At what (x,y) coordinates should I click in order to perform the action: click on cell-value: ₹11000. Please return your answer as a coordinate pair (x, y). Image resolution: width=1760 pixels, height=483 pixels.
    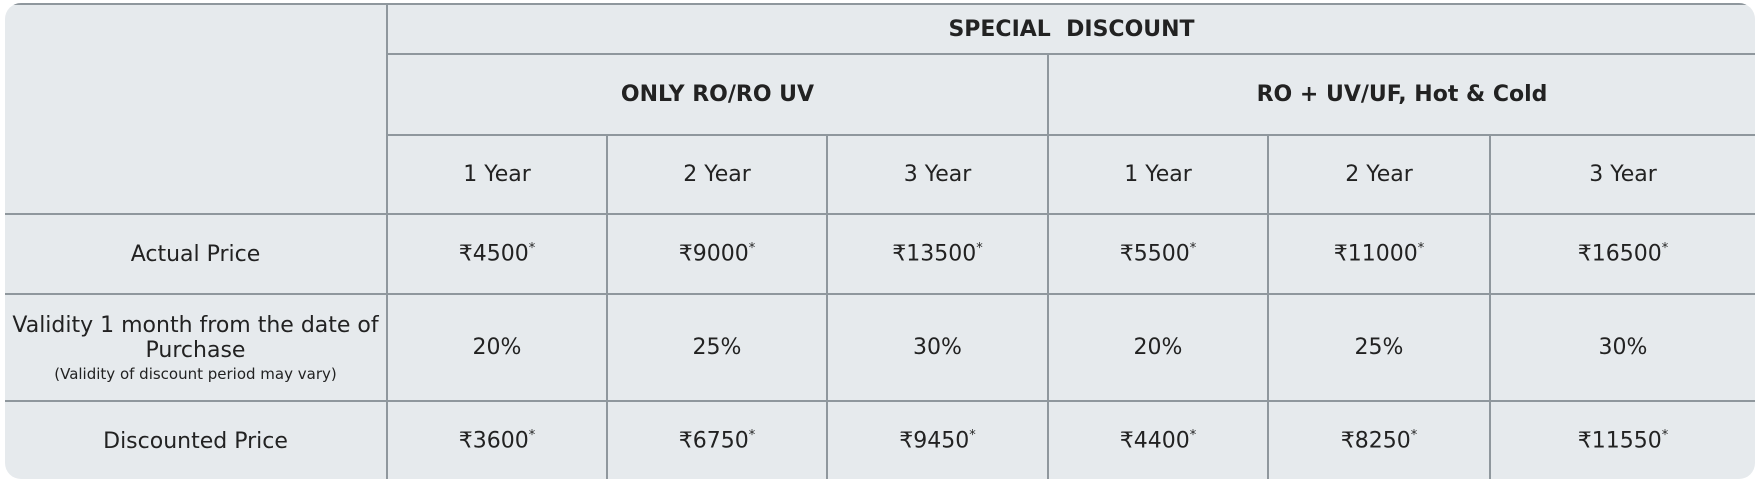
    Looking at the image, I should click on (1375, 254).